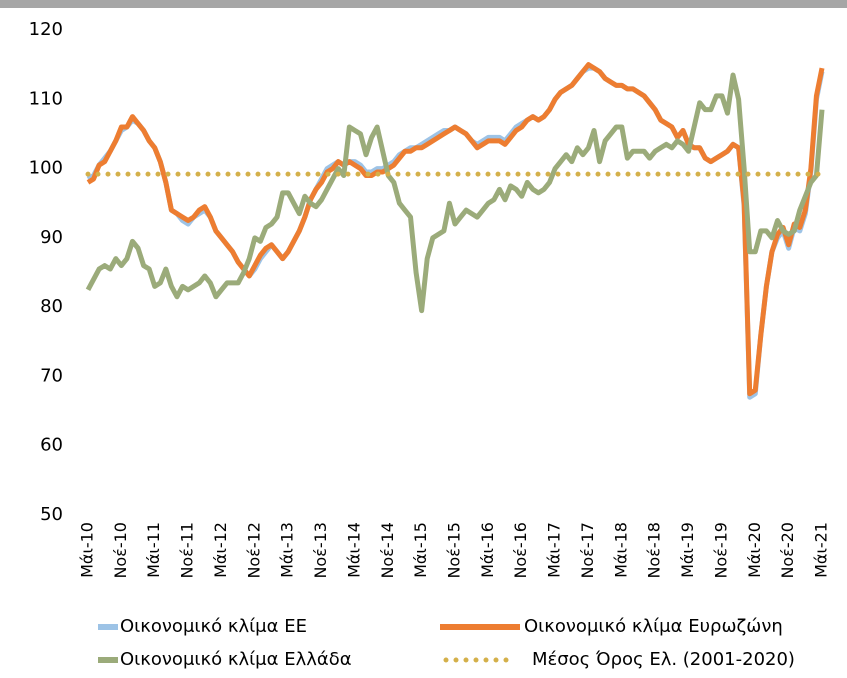 The image size is (847, 678). I want to click on y-tick-label: 100, so click(46, 168).